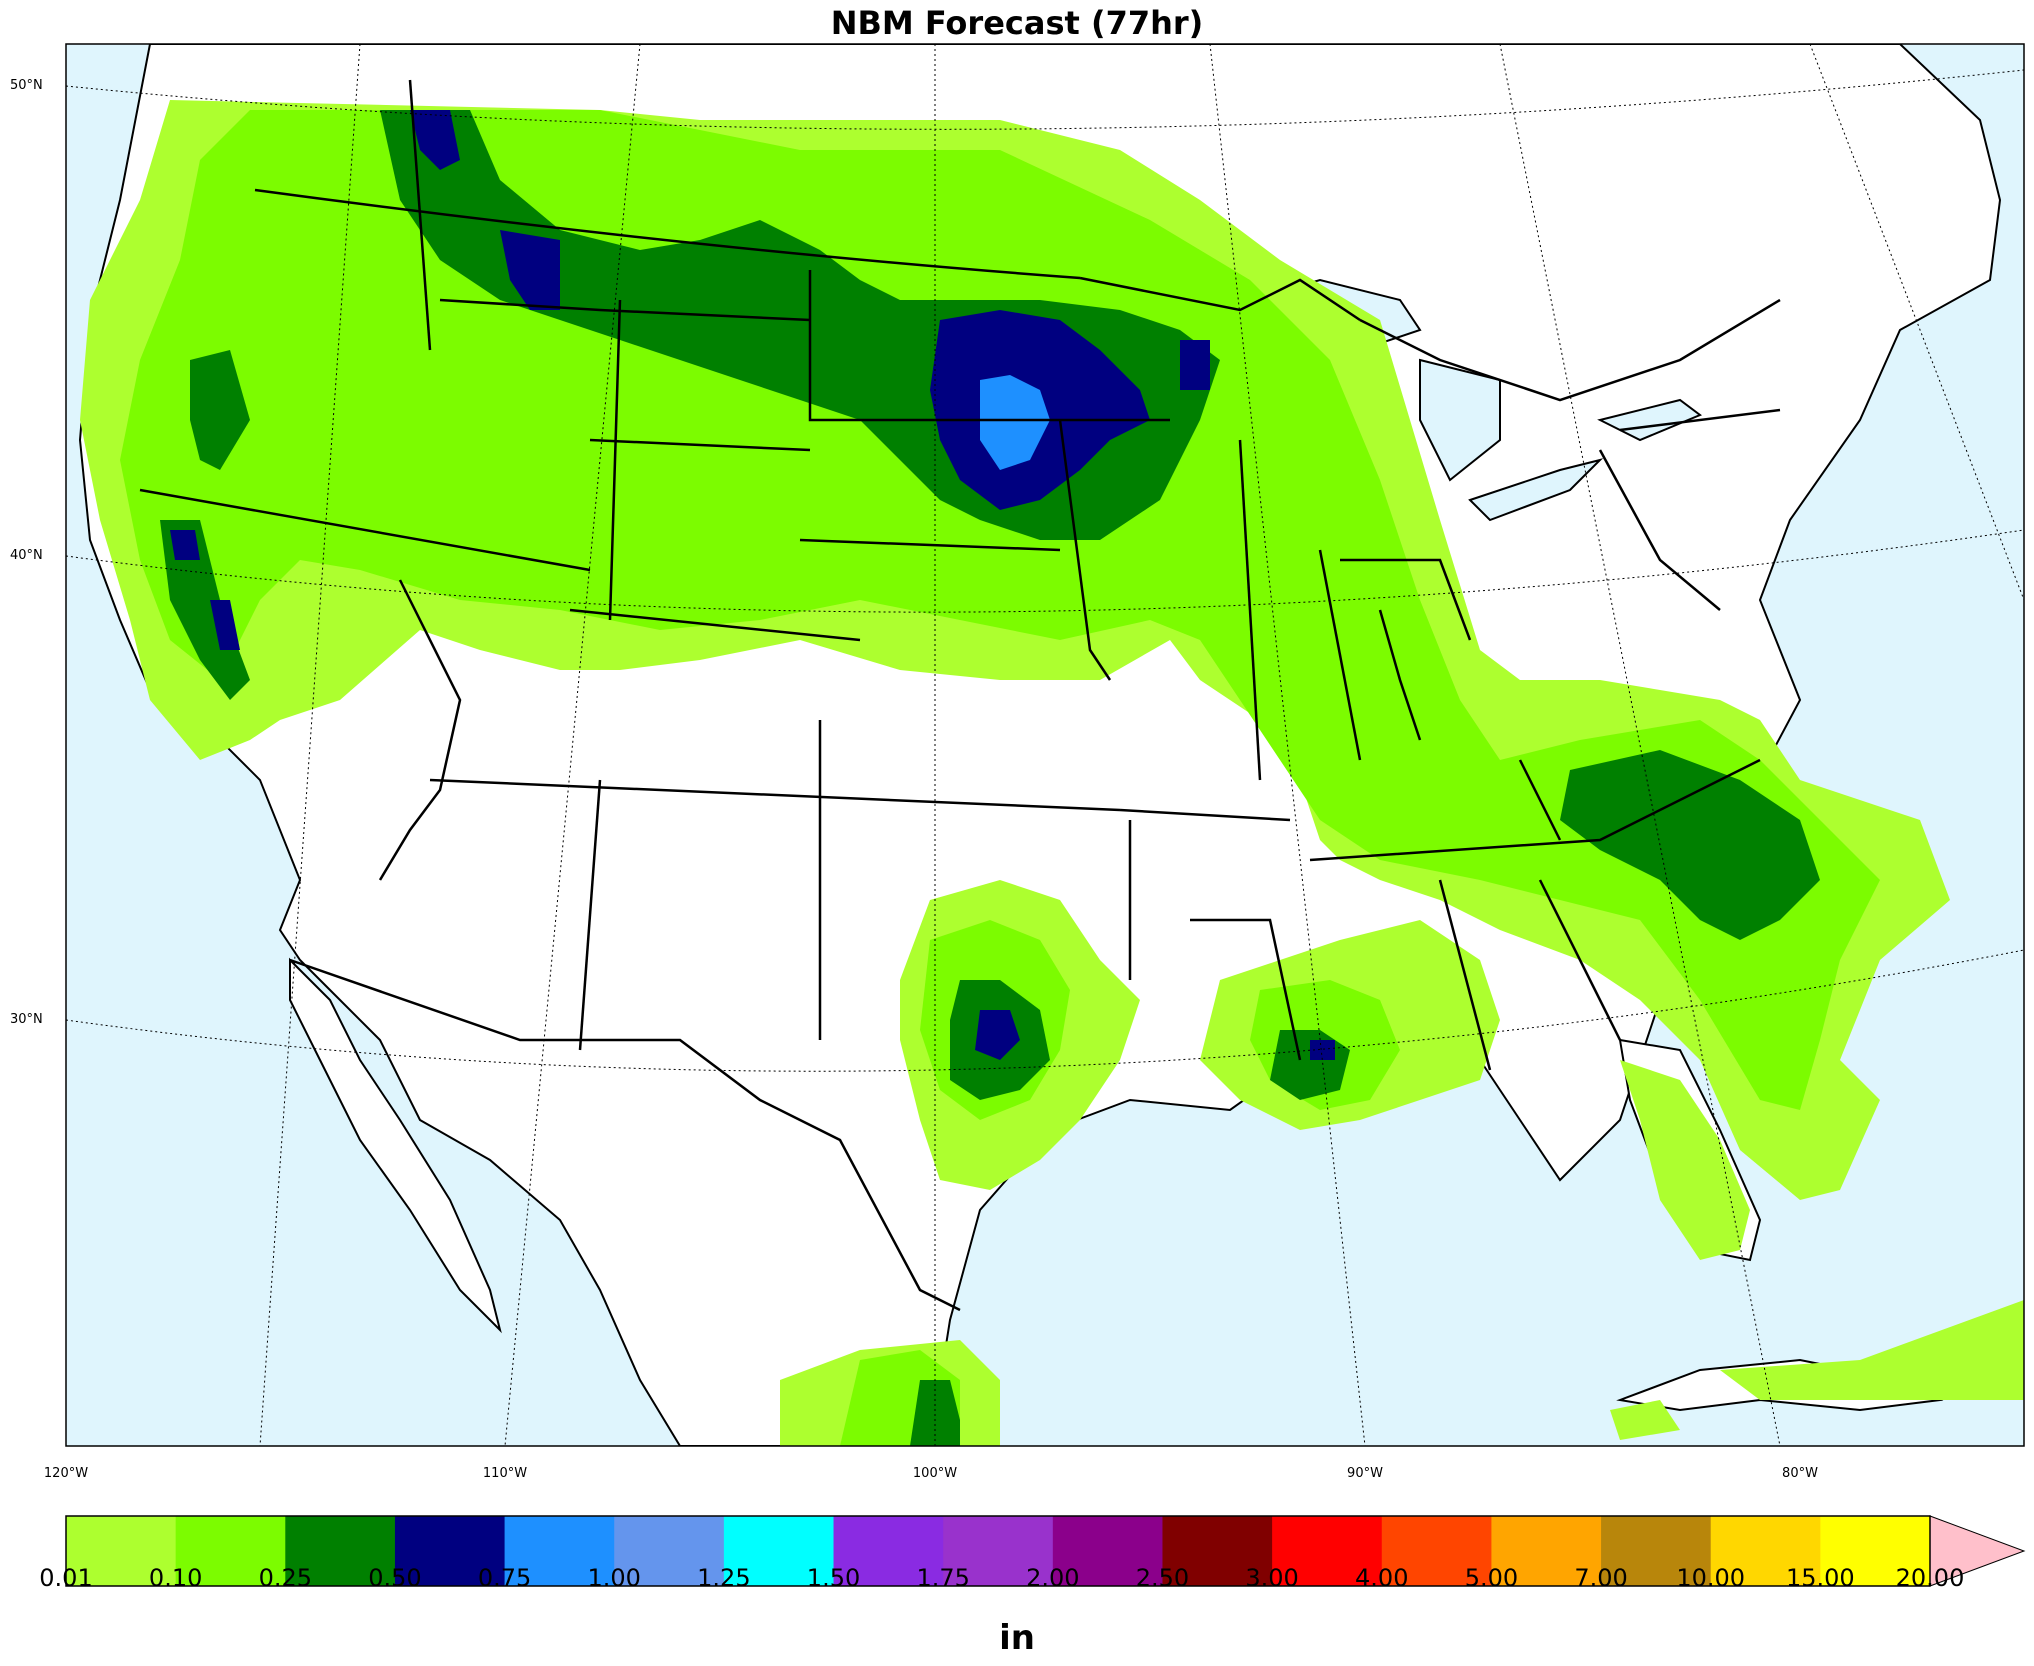 The width and height of the screenshot is (2034, 1666). I want to click on lon-label: 90°W, so click(1365, 1473).